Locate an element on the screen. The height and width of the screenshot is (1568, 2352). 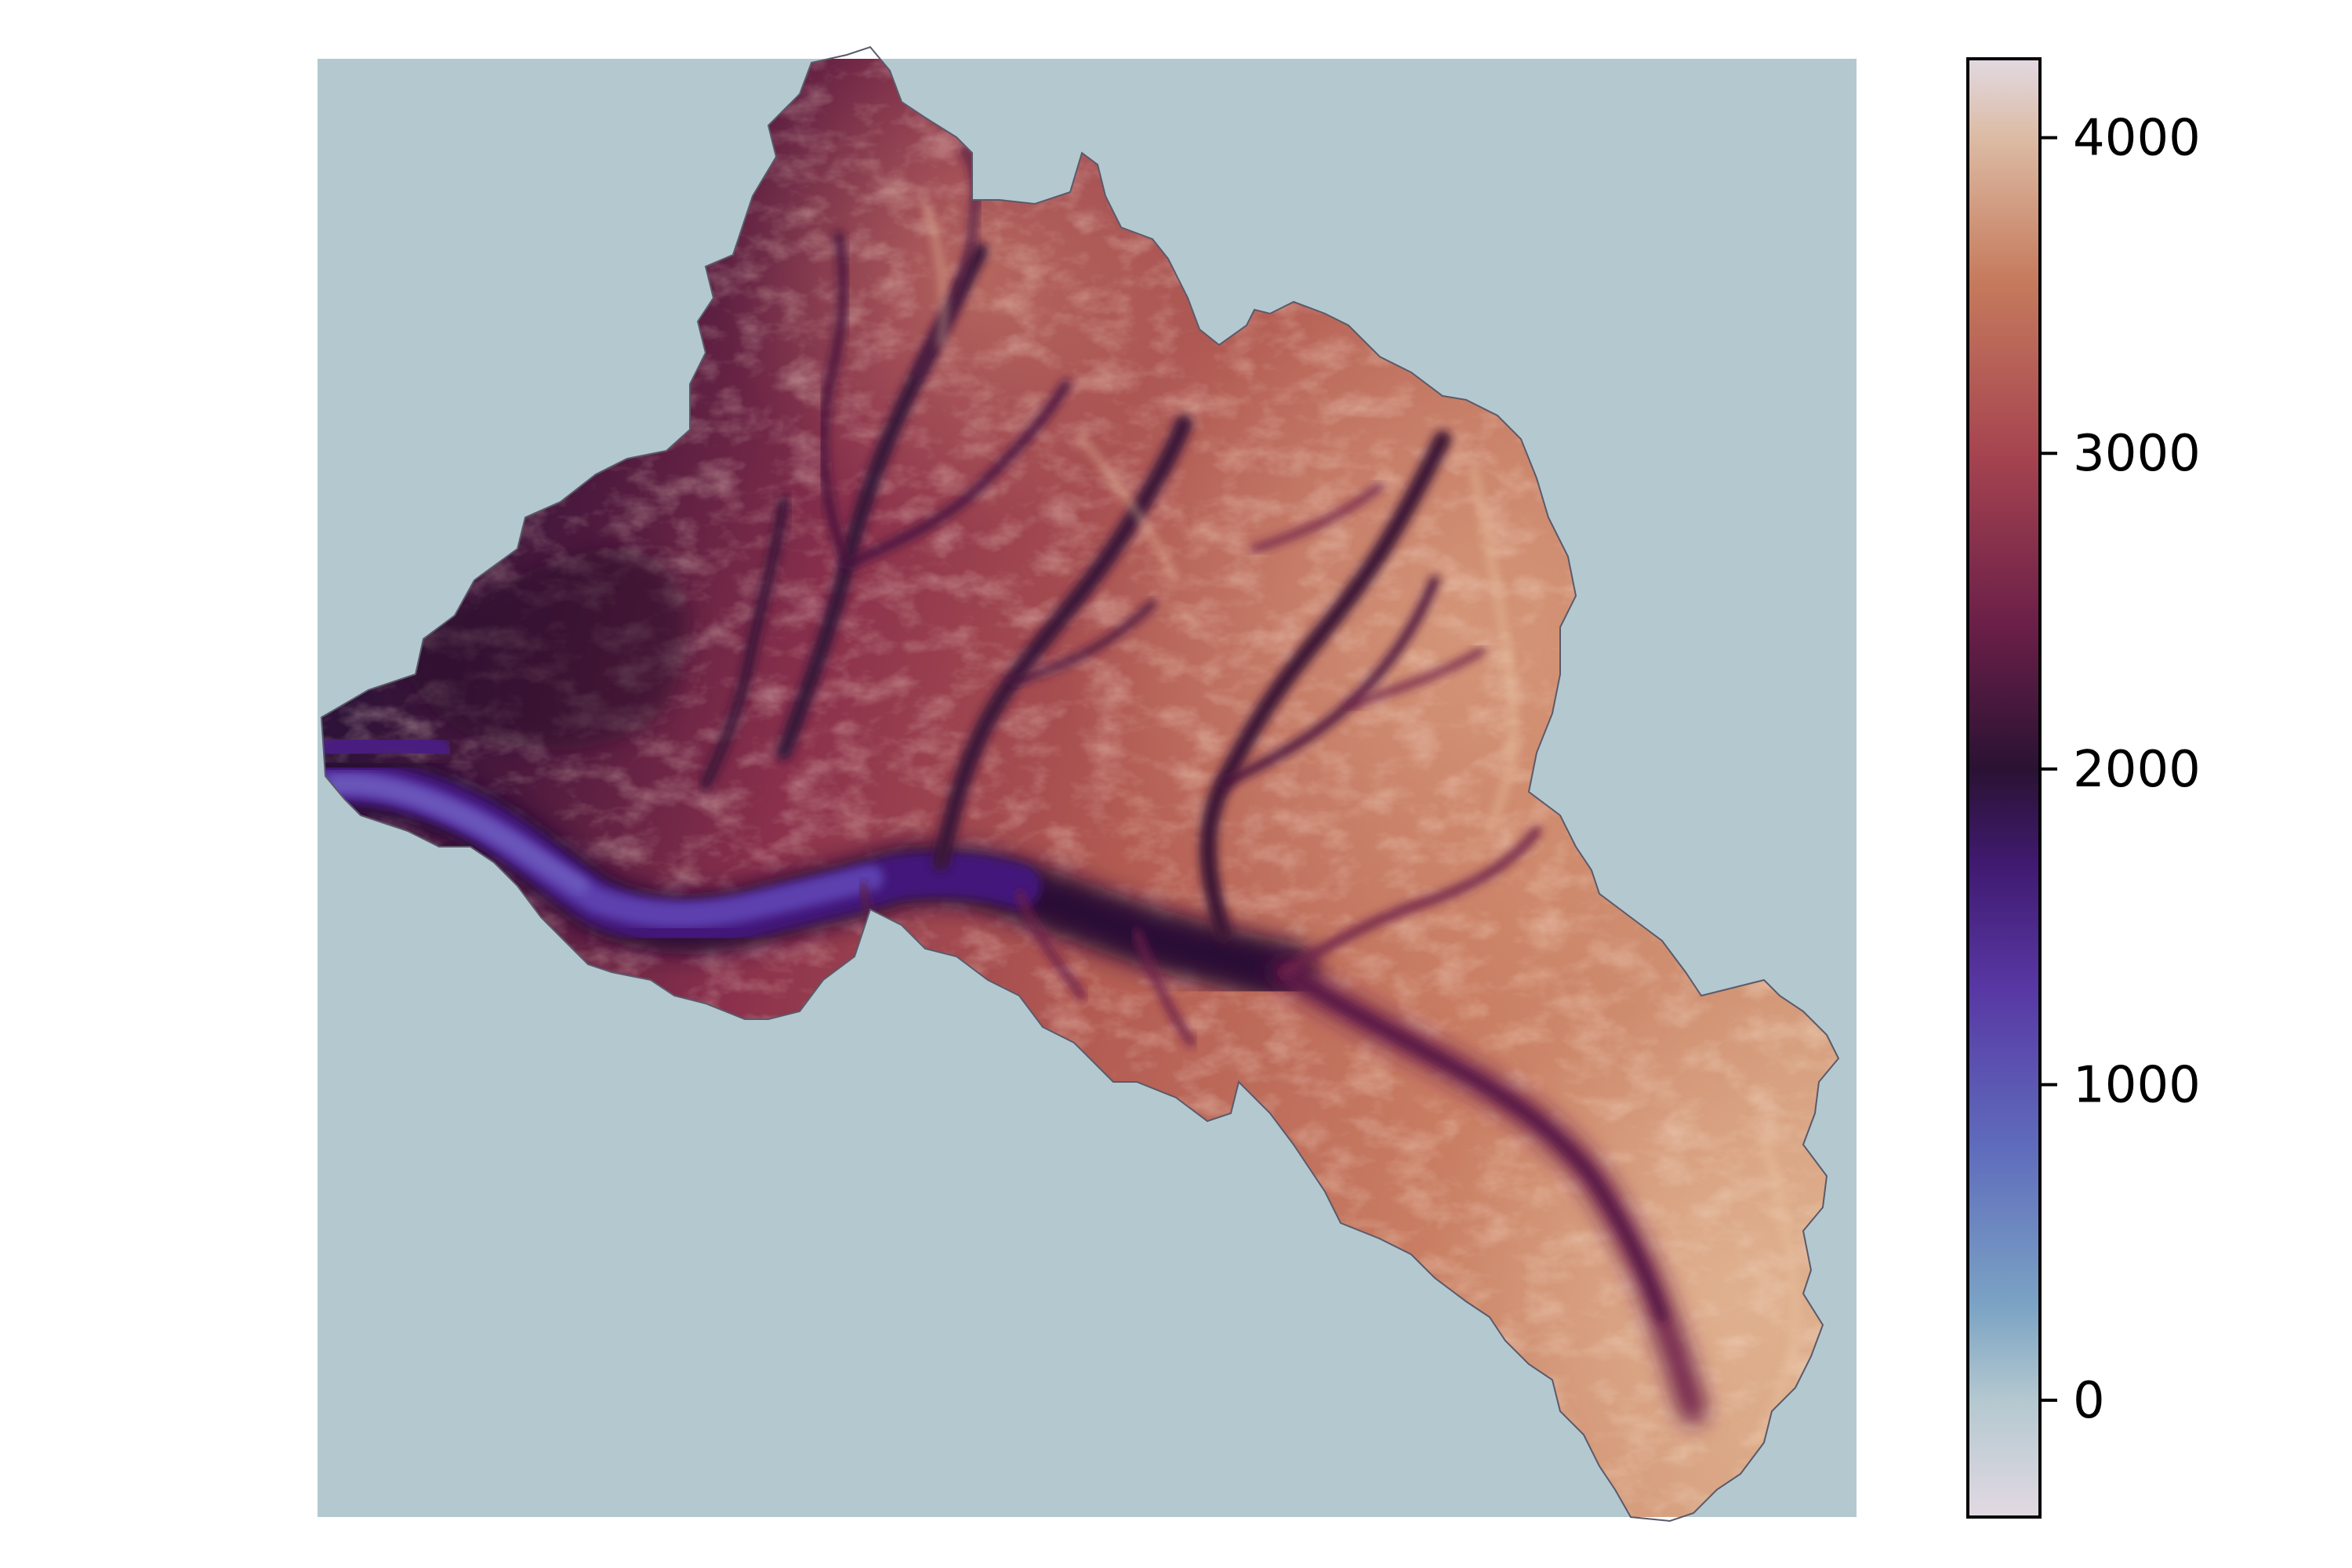
colorbar-frame is located at coordinates (2004, 788).